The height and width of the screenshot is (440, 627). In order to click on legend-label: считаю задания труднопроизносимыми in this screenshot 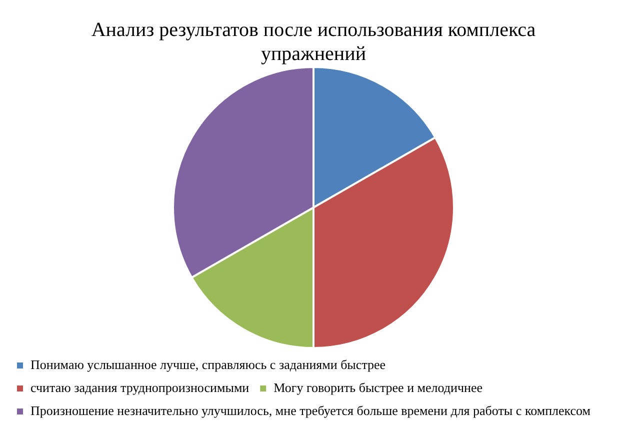, I will do `click(140, 387)`.